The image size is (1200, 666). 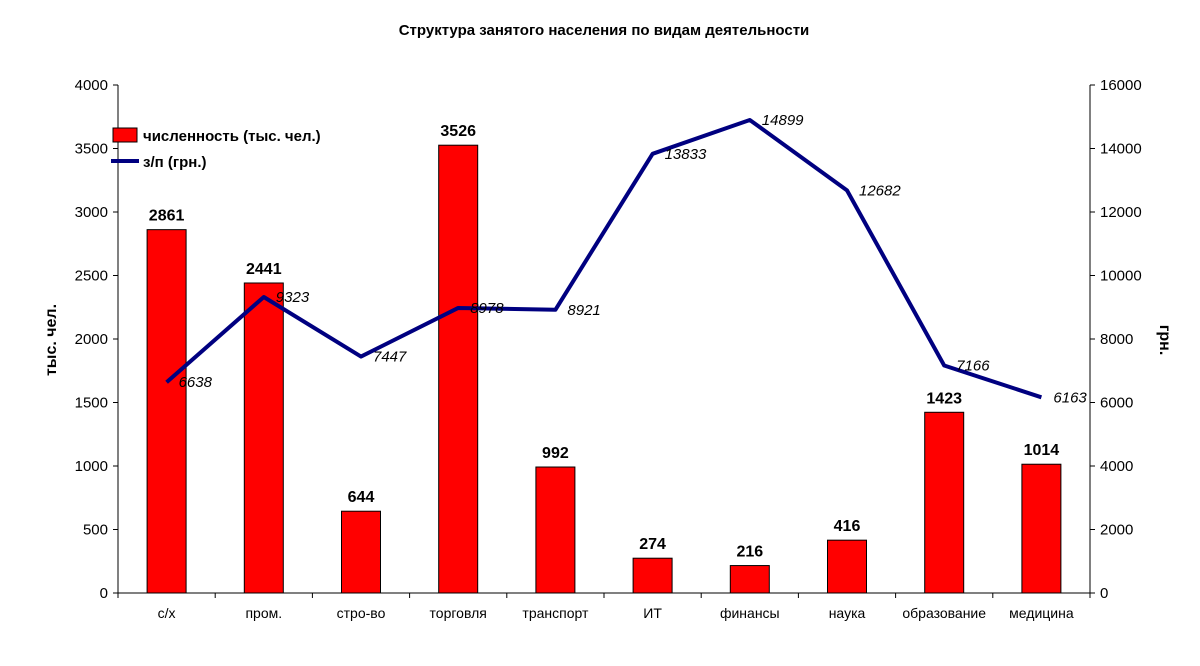 I want to click on bar-data-label: 216, so click(x=749, y=552).